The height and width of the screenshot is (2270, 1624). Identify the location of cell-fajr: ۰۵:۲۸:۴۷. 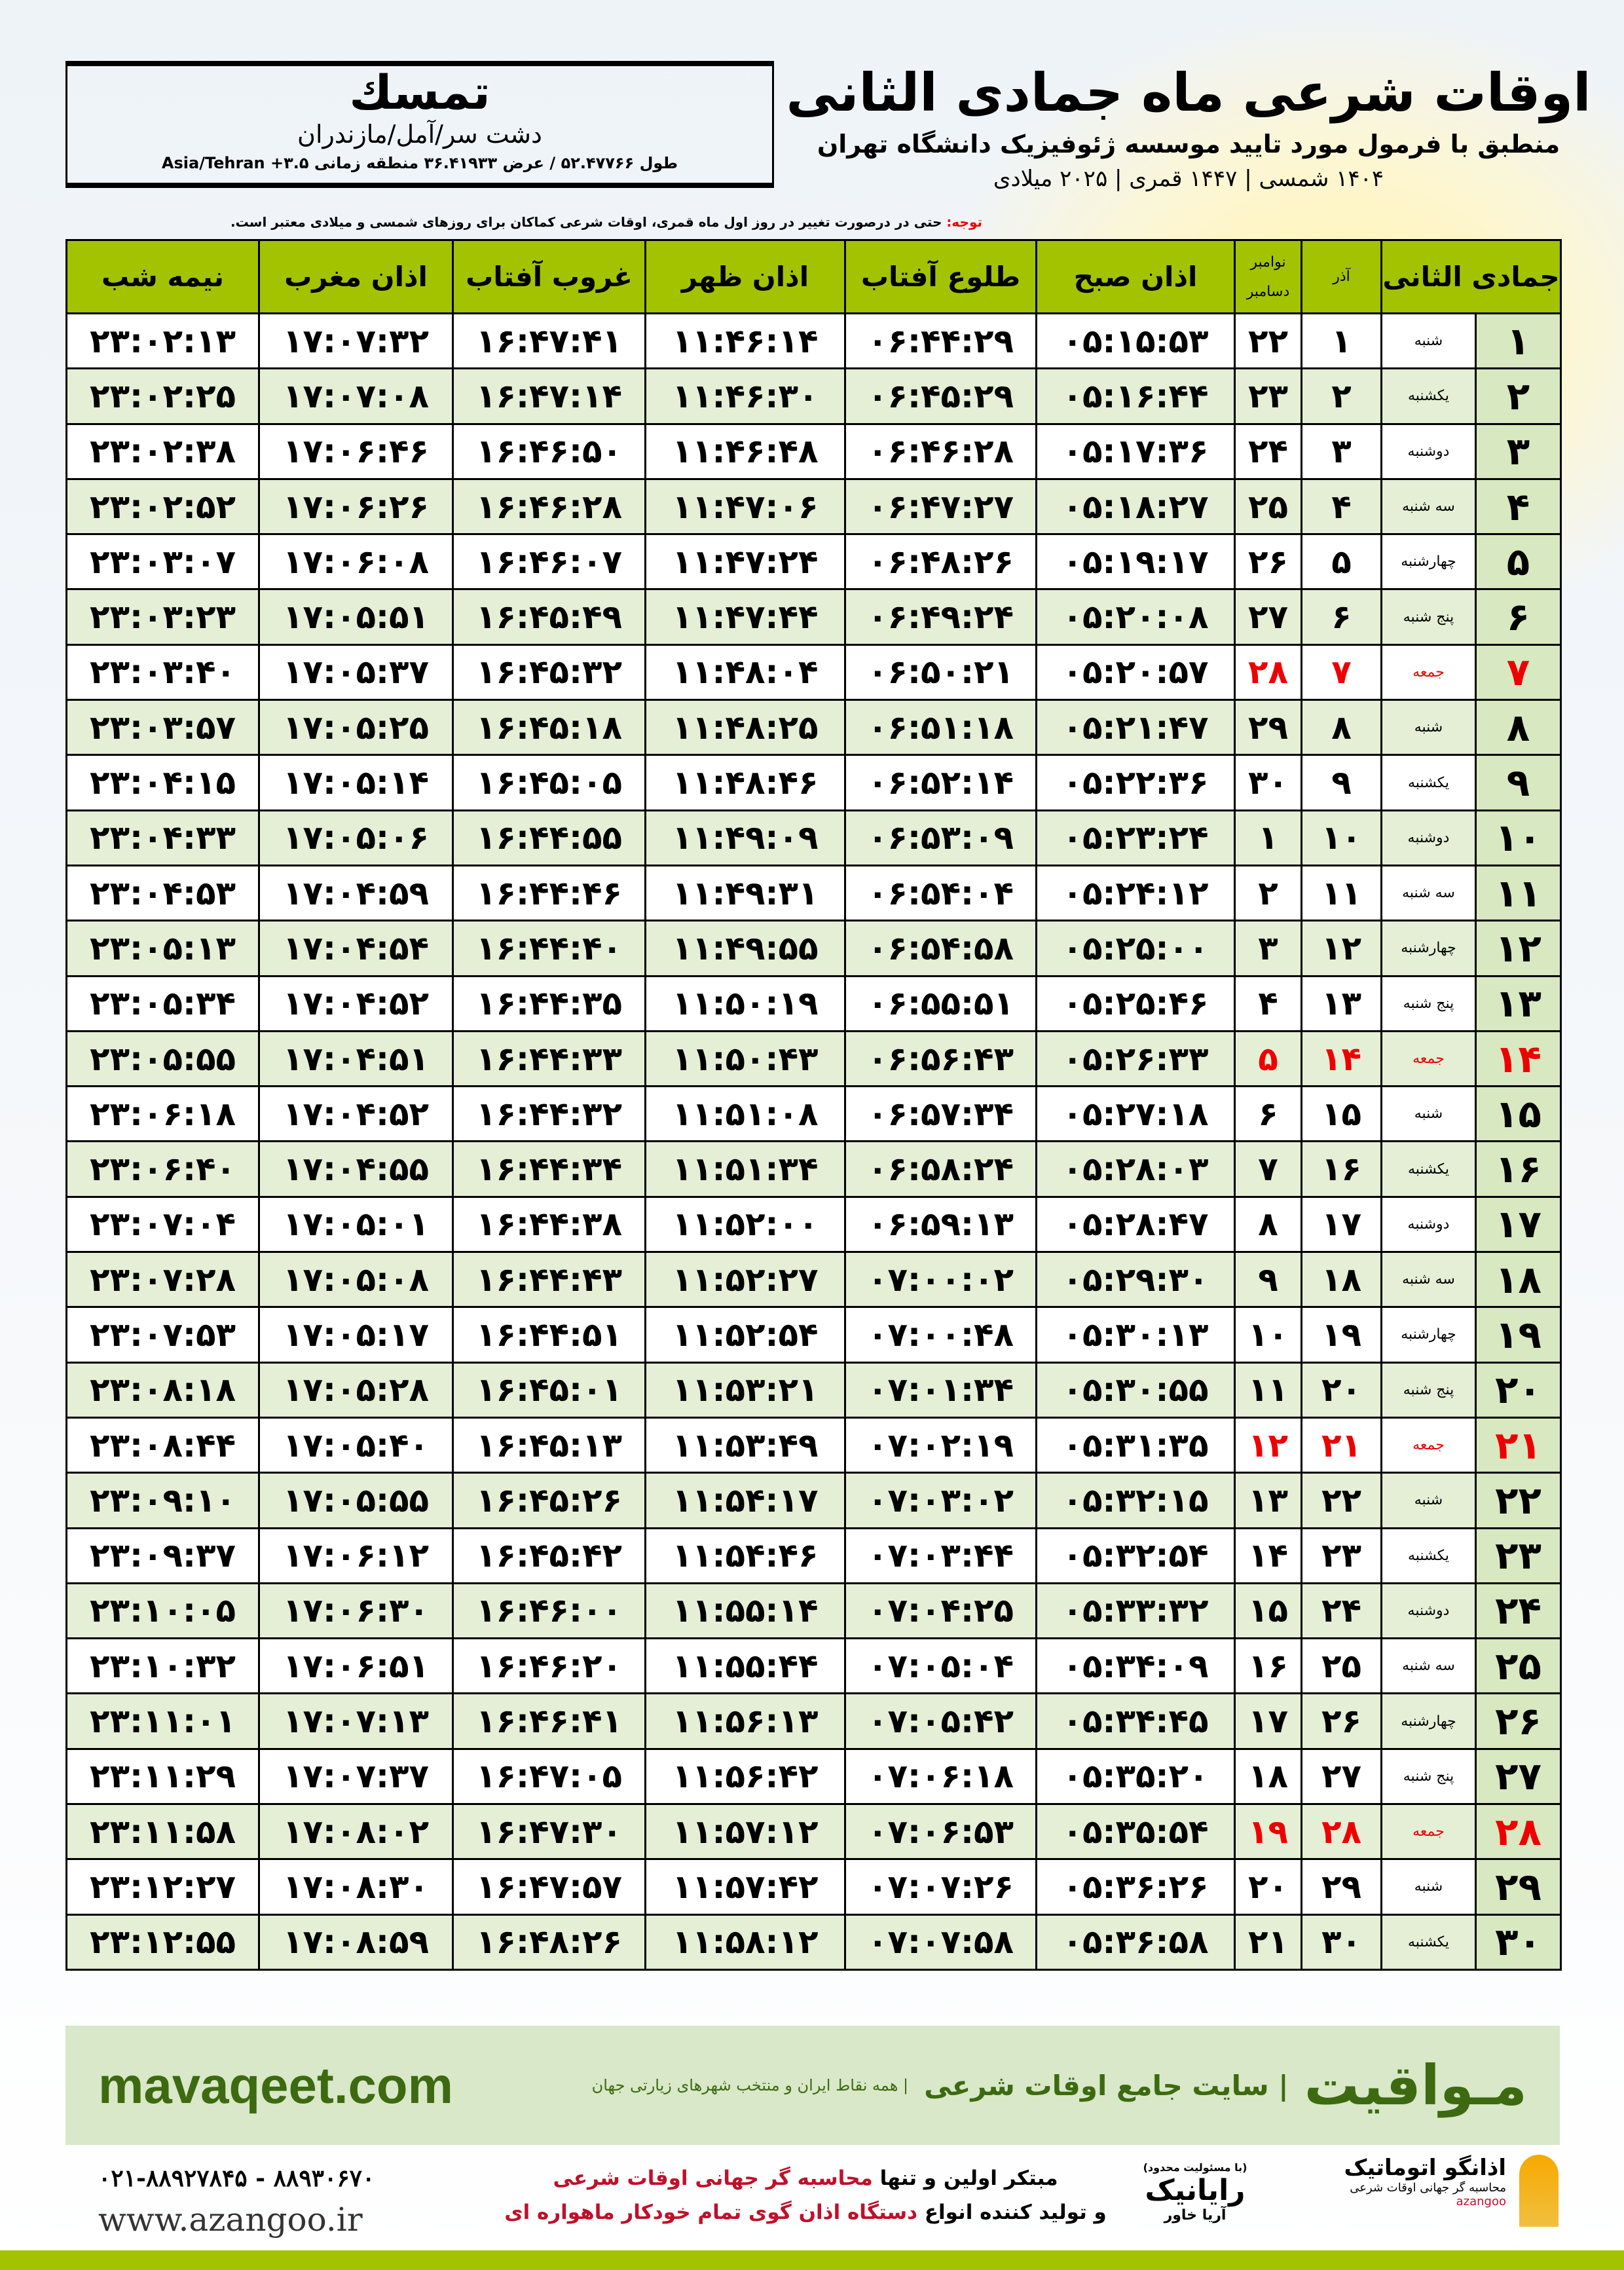
(1135, 1224).